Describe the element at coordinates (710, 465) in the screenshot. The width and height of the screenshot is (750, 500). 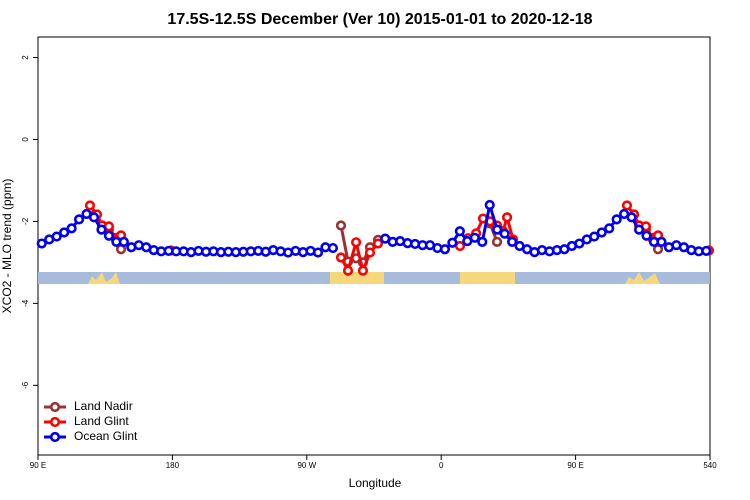
I see `x-tick-label: 540` at that location.